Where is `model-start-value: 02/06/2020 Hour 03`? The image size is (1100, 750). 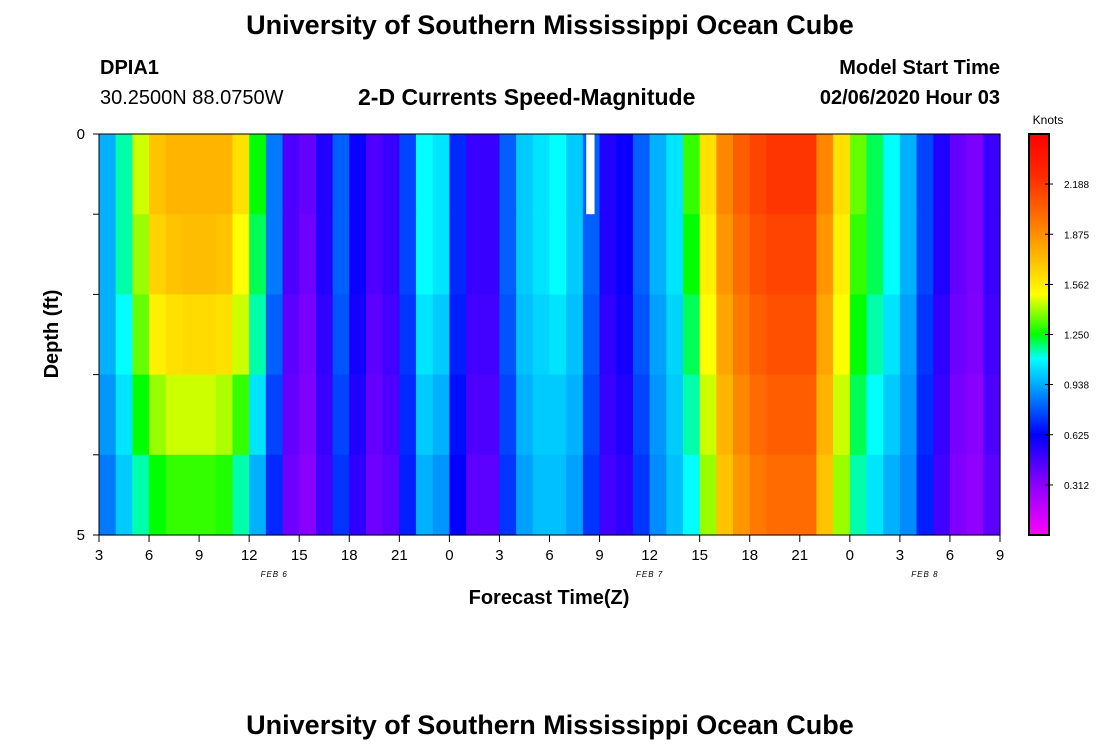
model-start-value: 02/06/2020 Hour 03 is located at coordinates (909, 98).